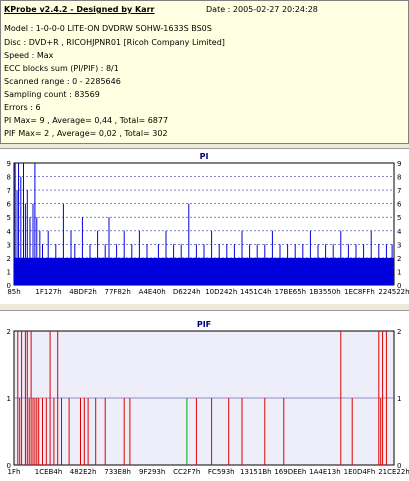 The width and height of the screenshot is (409, 481). I want to click on info-errors: Errors : 6, so click(22, 107).